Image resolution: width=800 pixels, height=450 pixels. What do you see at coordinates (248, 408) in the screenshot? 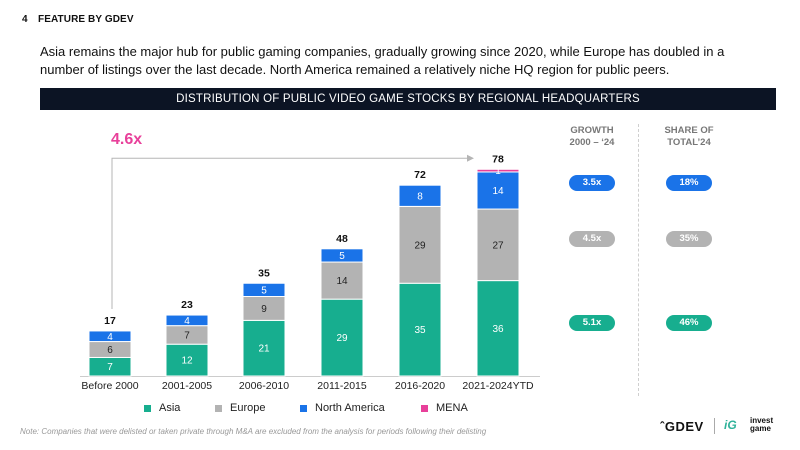
I see `legend-label-europe: Europe` at bounding box center [248, 408].